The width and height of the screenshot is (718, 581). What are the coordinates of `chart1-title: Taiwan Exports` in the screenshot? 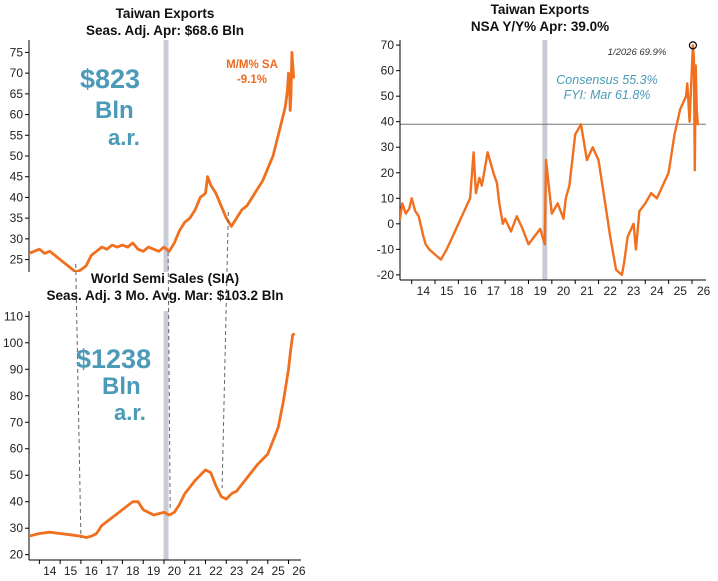 It's located at (165, 13).